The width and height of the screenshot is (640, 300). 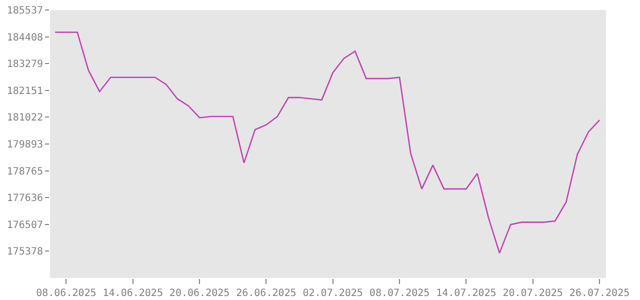 I want to click on y-tick-label: 185537, so click(x=24, y=11).